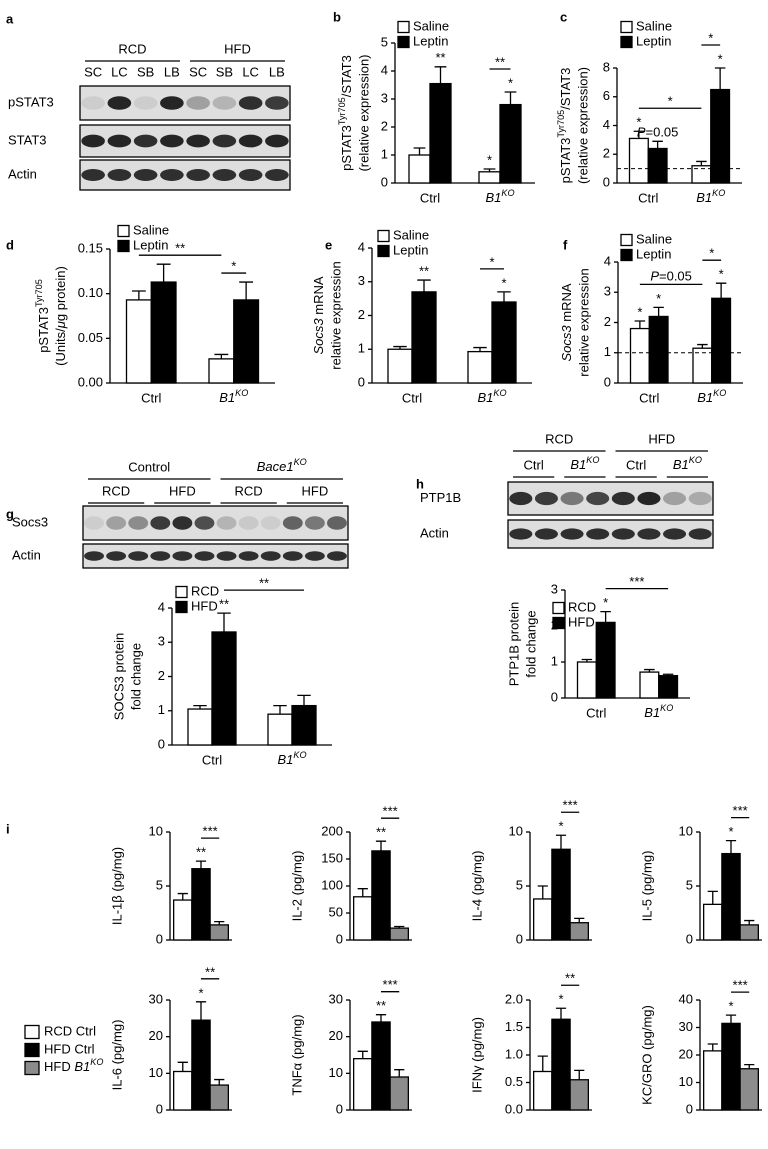  What do you see at coordinates (346, 76) in the screenshot?
I see `text-part: /STAT3` at bounding box center [346, 76].